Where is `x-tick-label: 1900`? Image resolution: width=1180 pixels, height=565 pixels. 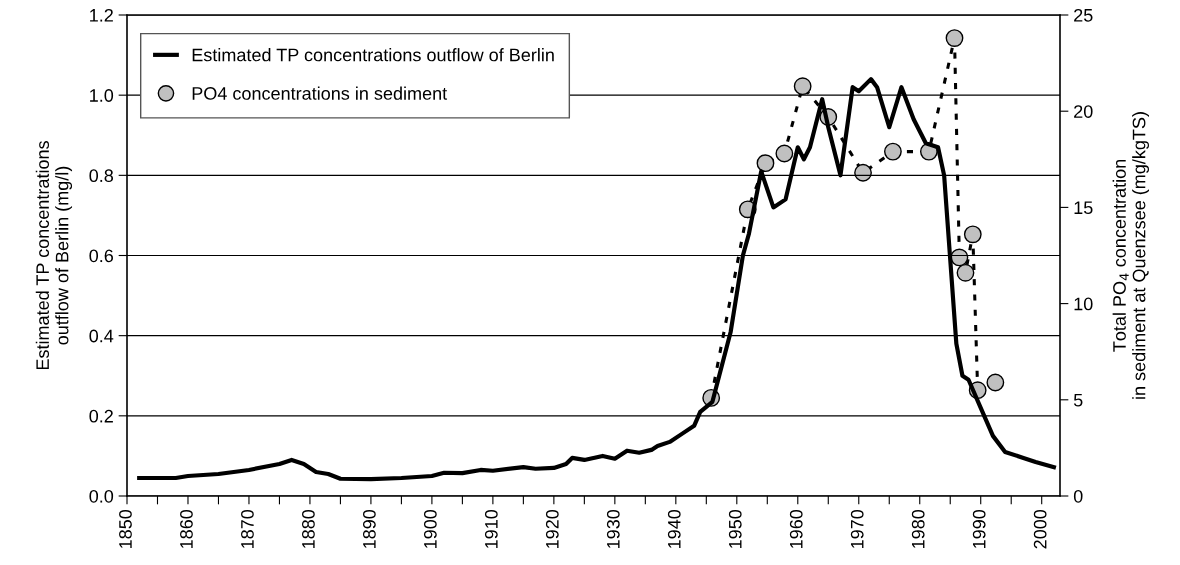
x-tick-label: 1900 is located at coordinates (430, 528).